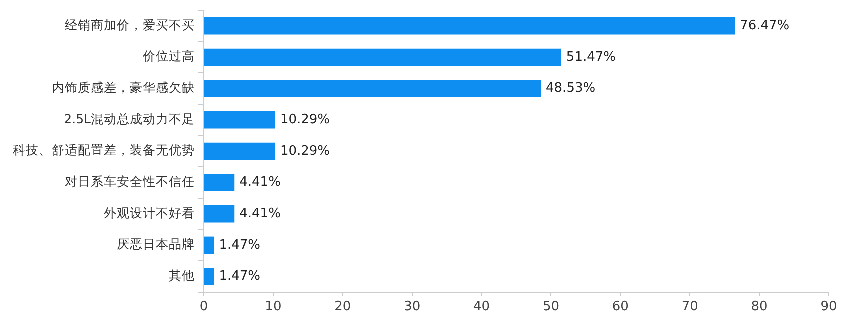 Image resolution: width=851 pixels, height=322 pixels. What do you see at coordinates (591, 57) in the screenshot?
I see `data-label: 51.47%` at bounding box center [591, 57].